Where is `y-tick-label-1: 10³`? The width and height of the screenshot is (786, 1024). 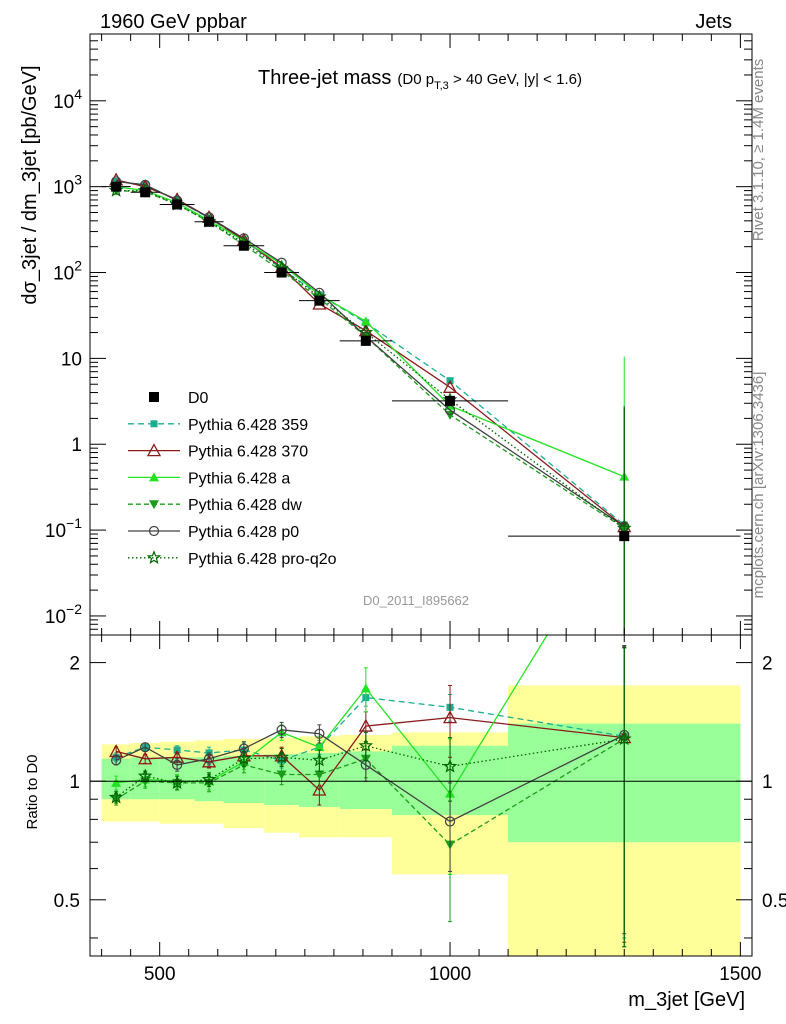 y-tick-label-1: 10³ is located at coordinates (67, 185).